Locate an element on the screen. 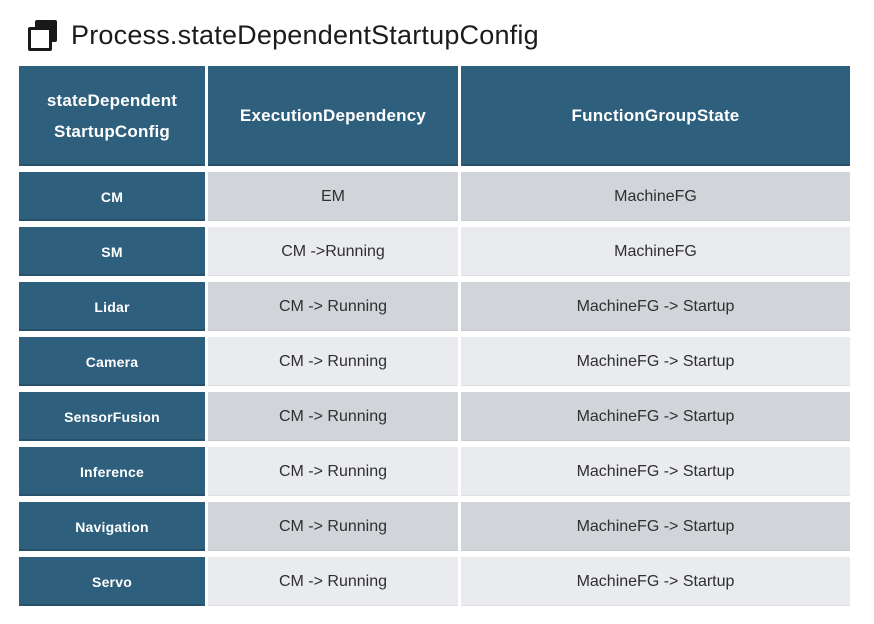 The height and width of the screenshot is (624, 874). page-title: Process.stateDependentStartupConfig is located at coordinates (451, 35).